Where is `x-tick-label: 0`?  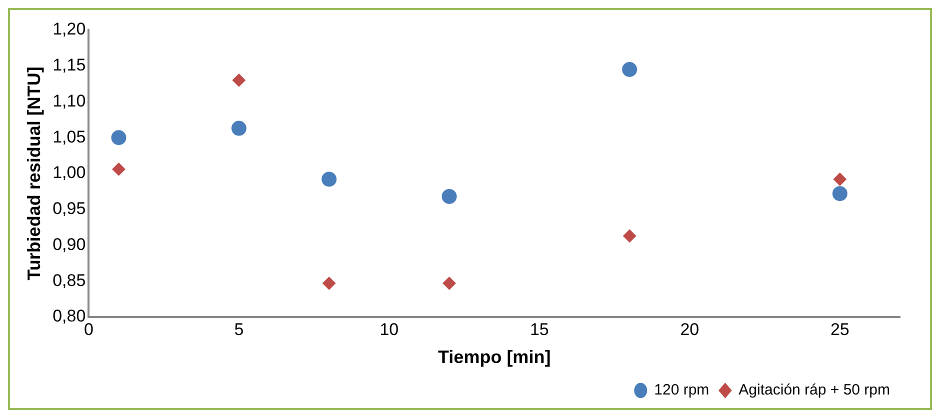
x-tick-label: 0 is located at coordinates (89, 329).